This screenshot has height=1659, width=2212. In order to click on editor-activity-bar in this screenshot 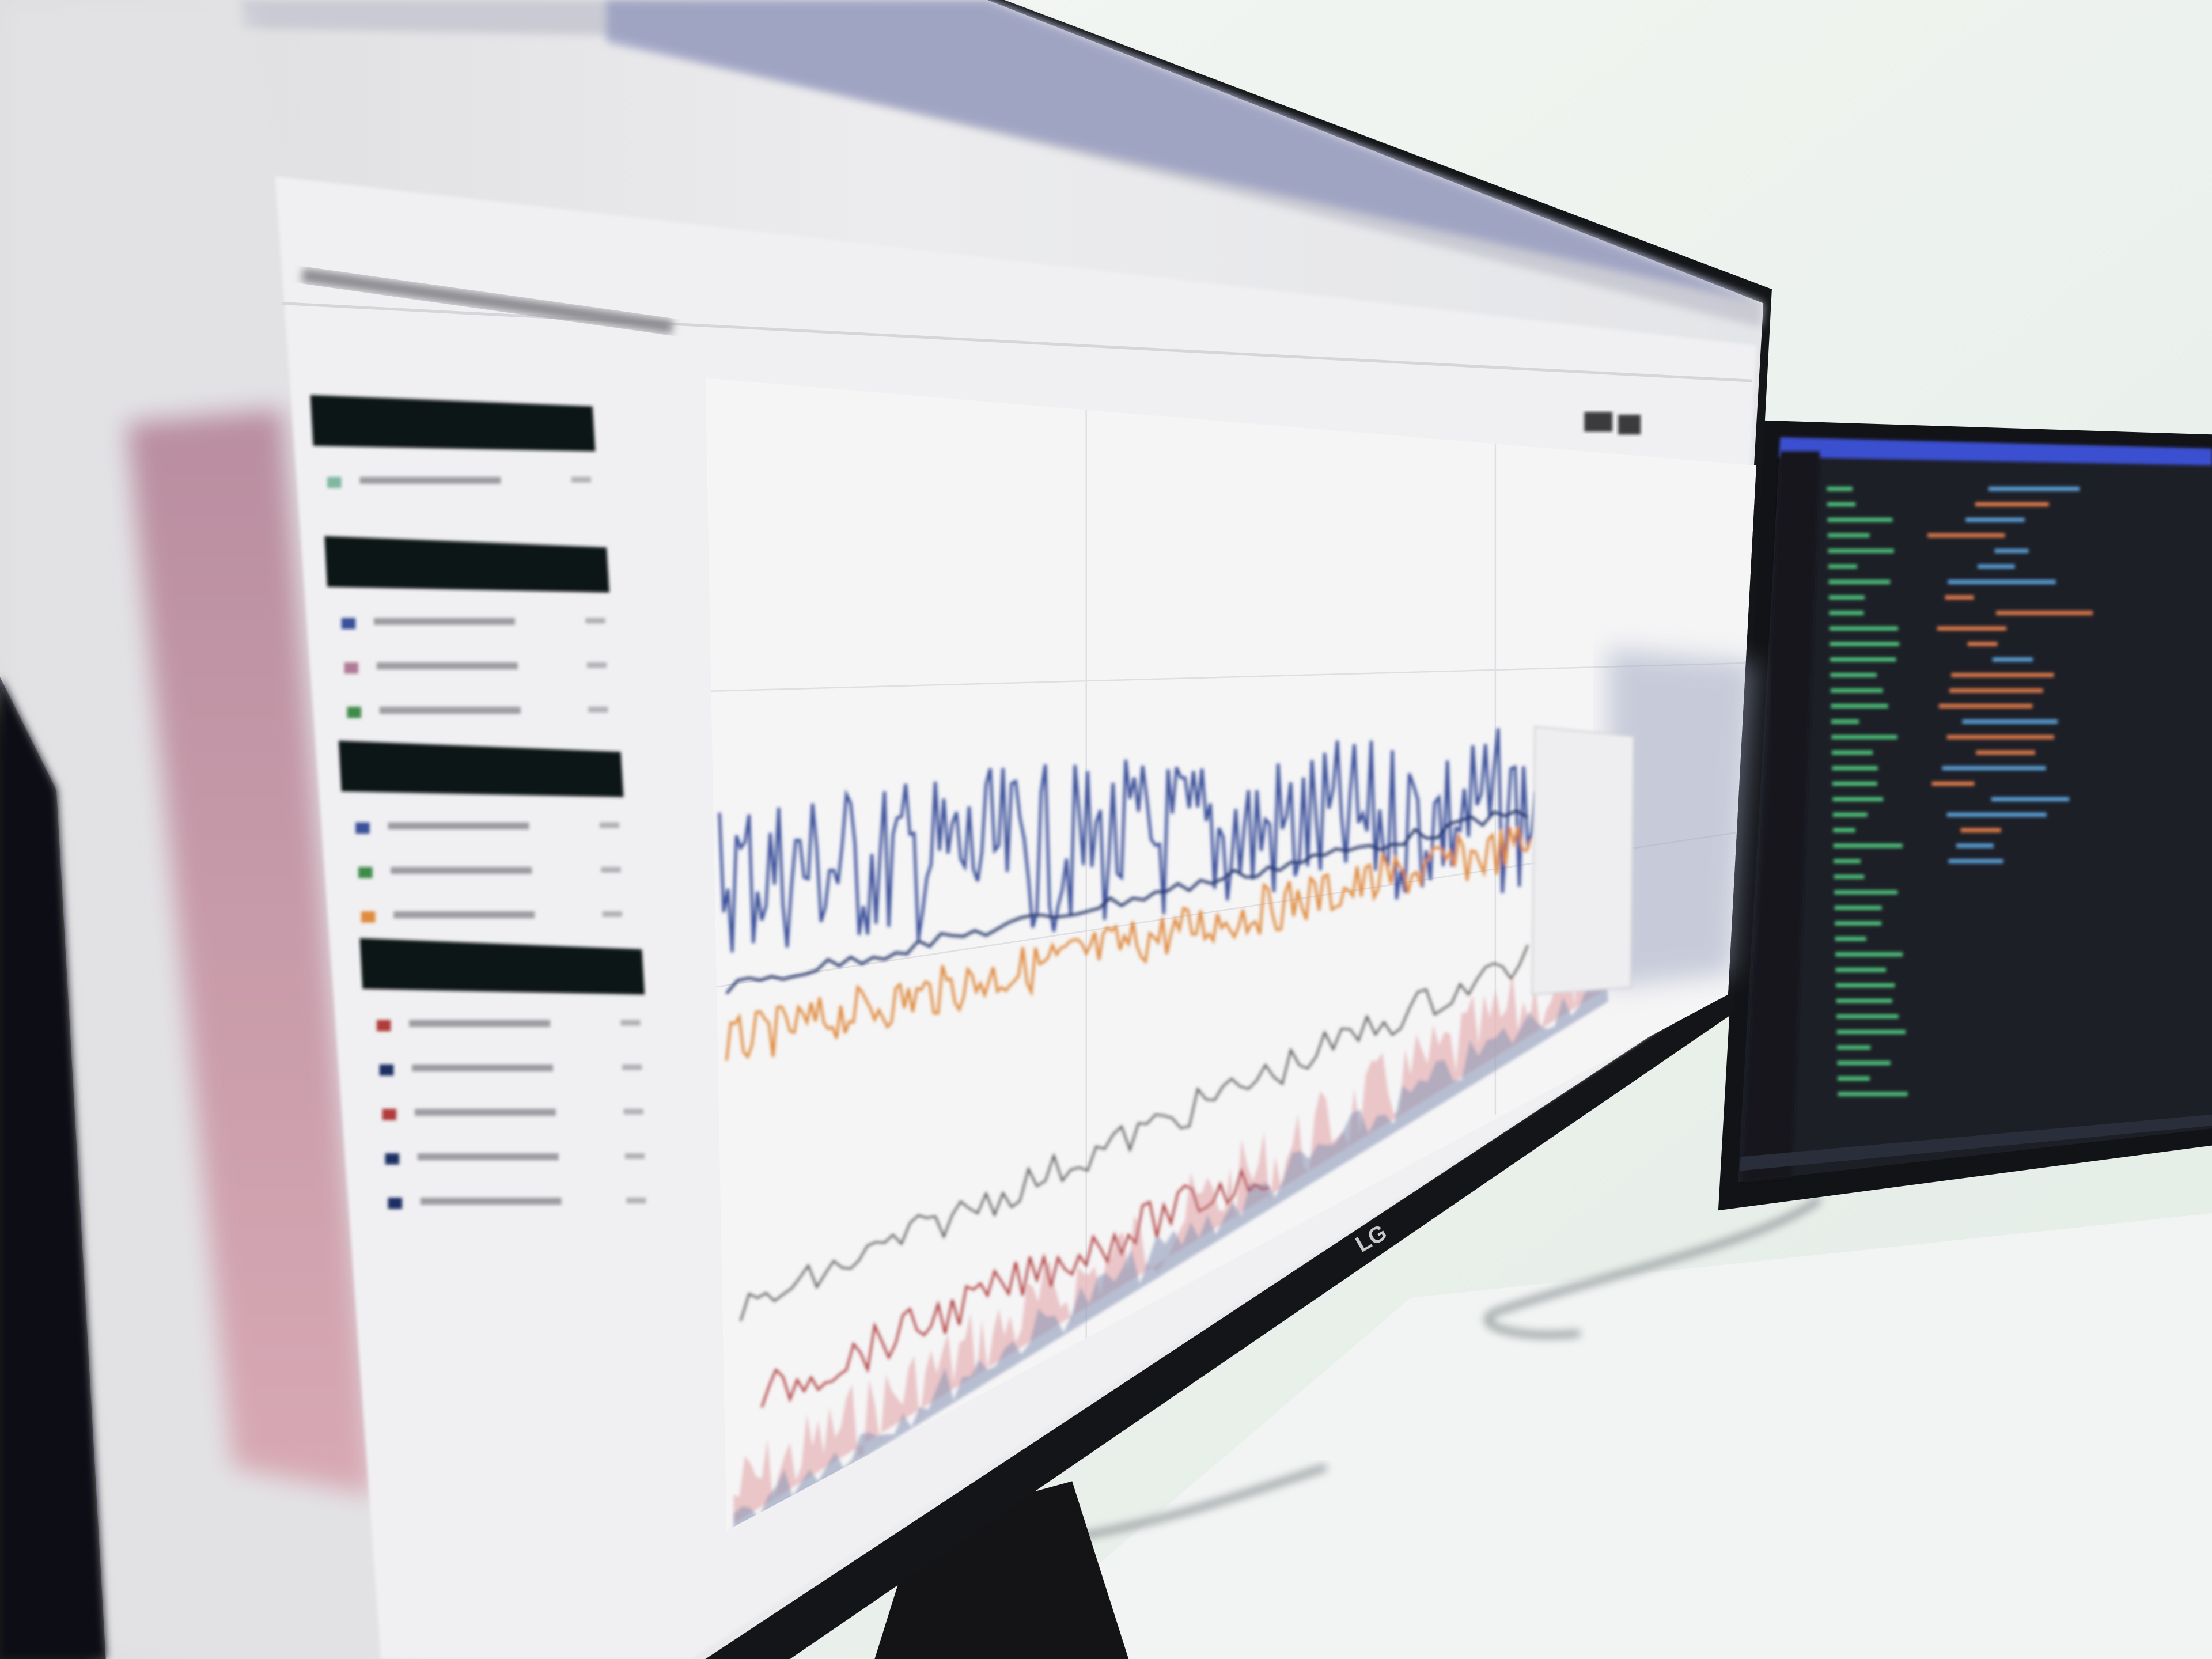, I will do `click(1781, 817)`.